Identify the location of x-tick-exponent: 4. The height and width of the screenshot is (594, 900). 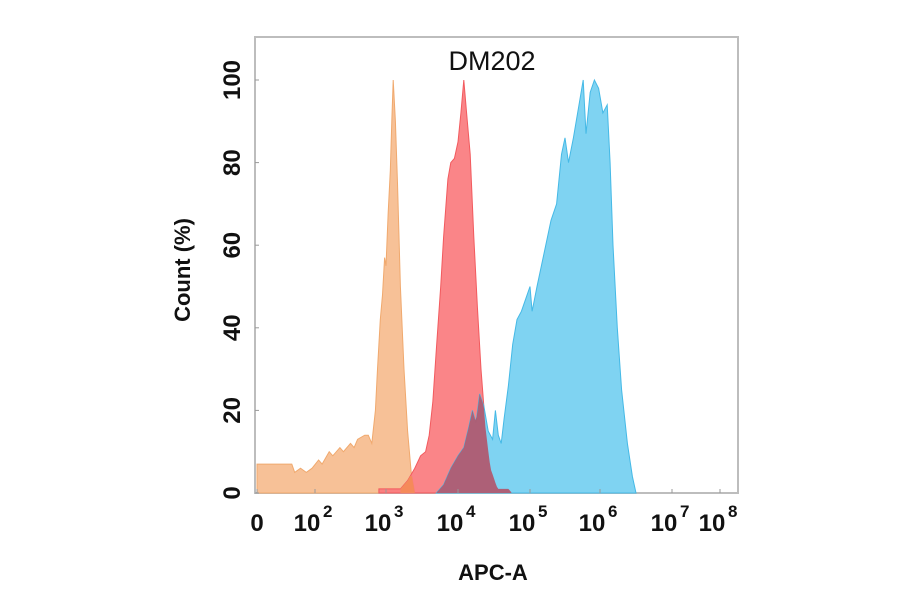
(471, 511).